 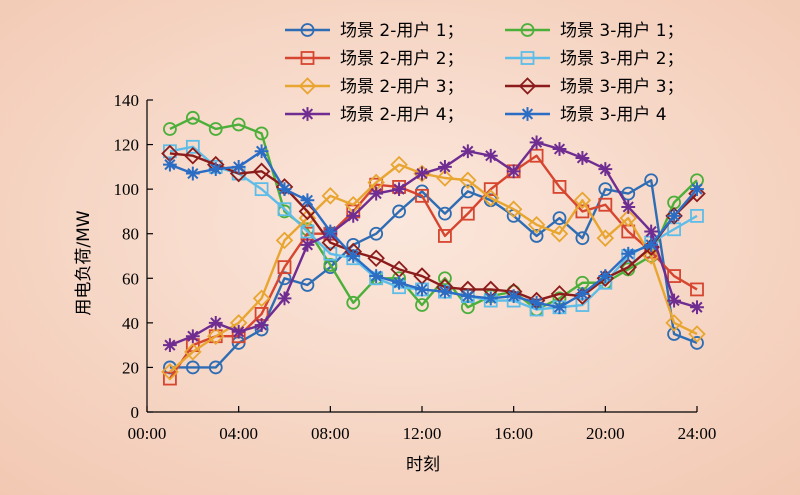 I want to click on y-tick-label: 0, so click(x=135, y=412).